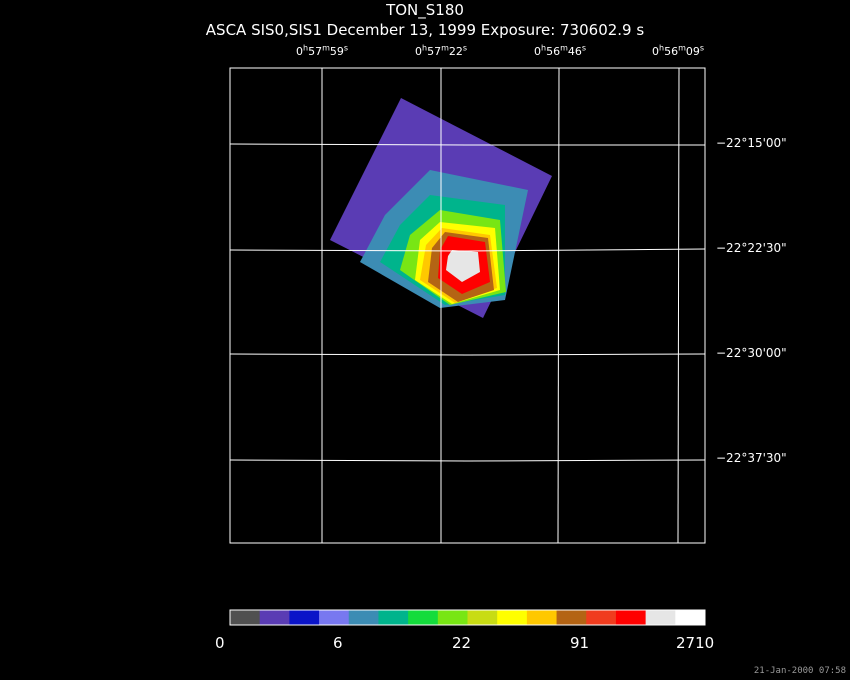 The width and height of the screenshot is (850, 680). I want to click on intensity-peak, so click(463, 266).